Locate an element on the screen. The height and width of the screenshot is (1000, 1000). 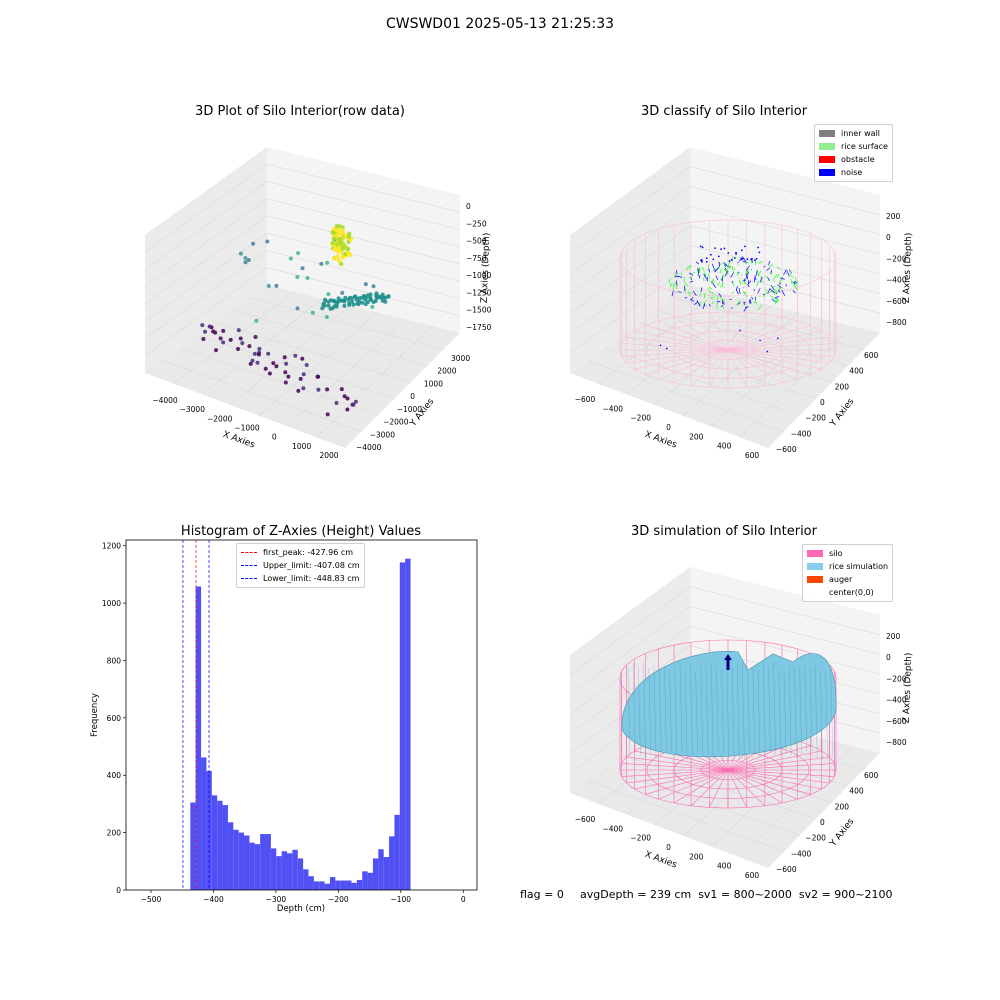
y-tick: 0 is located at coordinates (822, 402).